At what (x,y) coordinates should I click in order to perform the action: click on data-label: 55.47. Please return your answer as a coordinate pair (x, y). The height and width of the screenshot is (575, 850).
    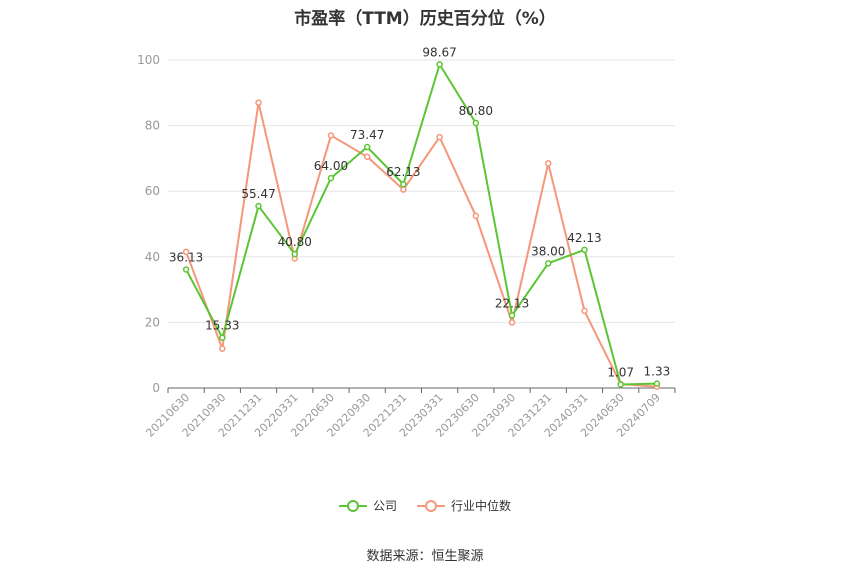
    Looking at the image, I should click on (258, 194).